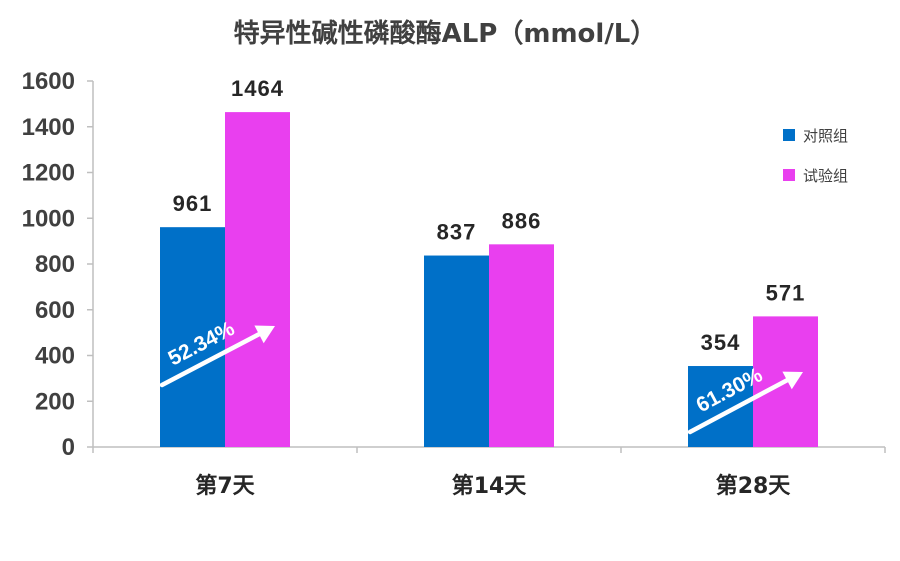 The height and width of the screenshot is (561, 900). Describe the element at coordinates (457, 232) in the screenshot. I see `data-label: 837` at that location.